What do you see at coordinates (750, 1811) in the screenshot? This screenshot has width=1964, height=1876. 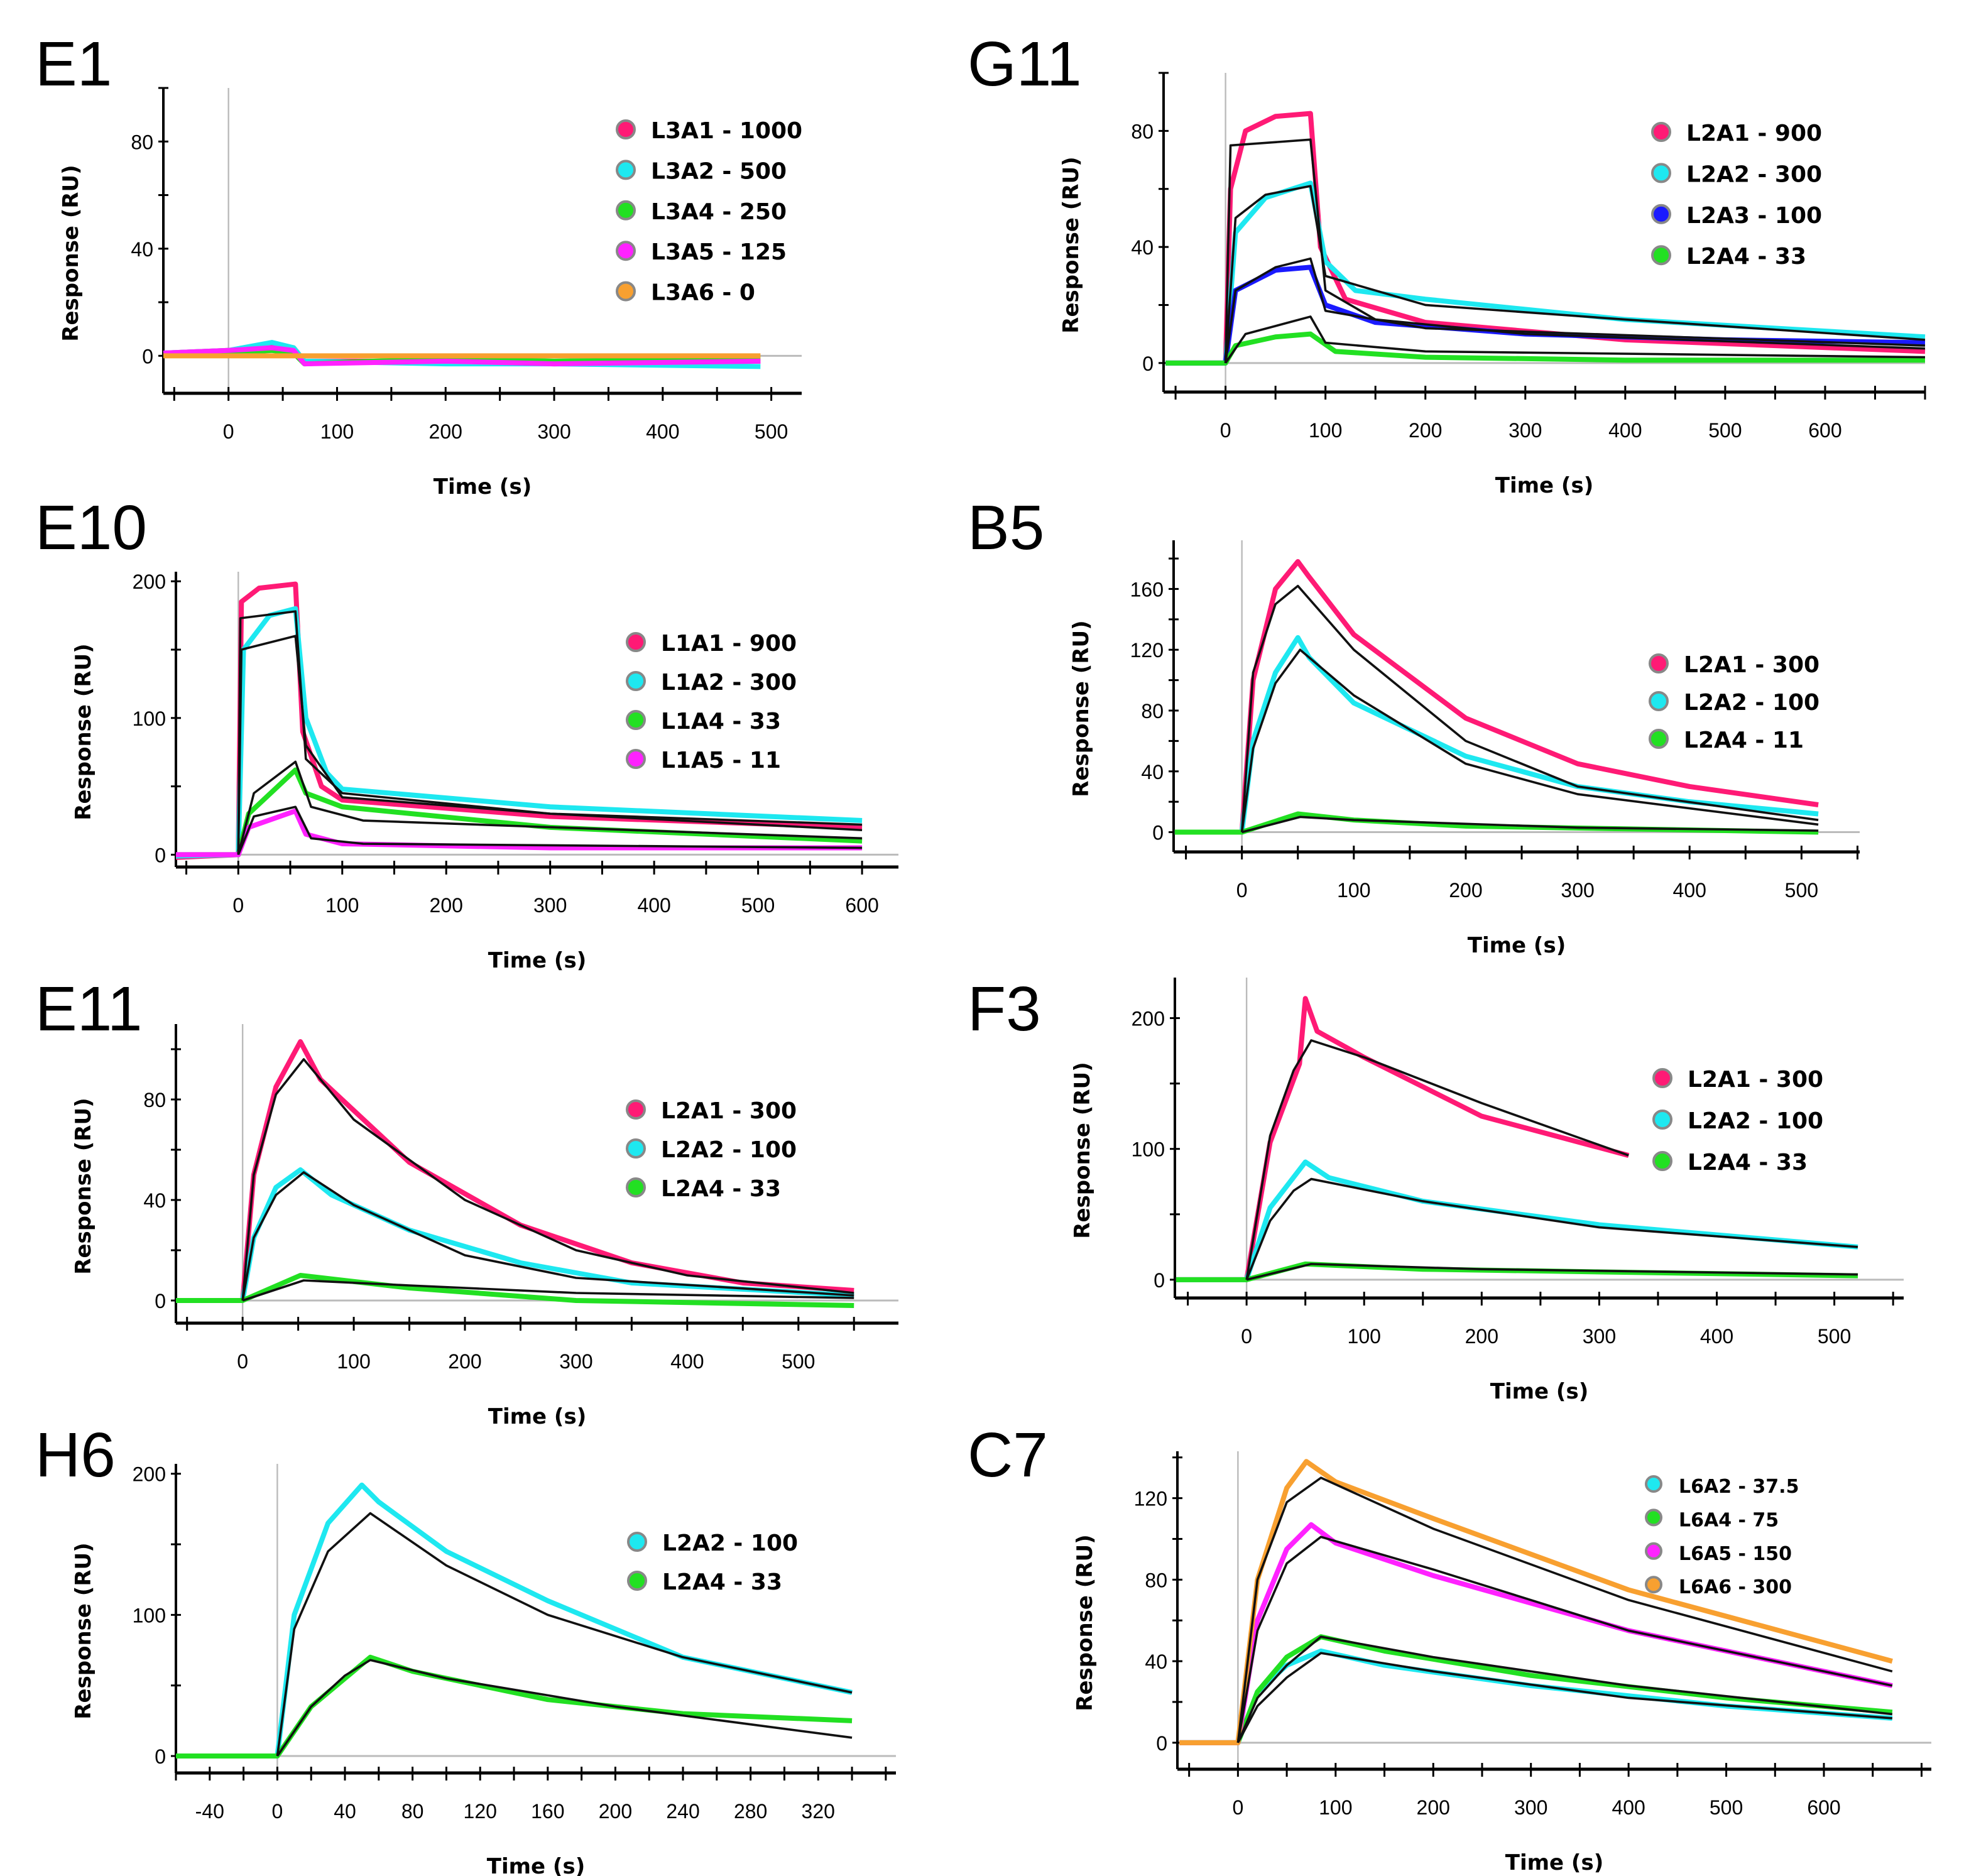 I see `x-tick-label: 280` at bounding box center [750, 1811].